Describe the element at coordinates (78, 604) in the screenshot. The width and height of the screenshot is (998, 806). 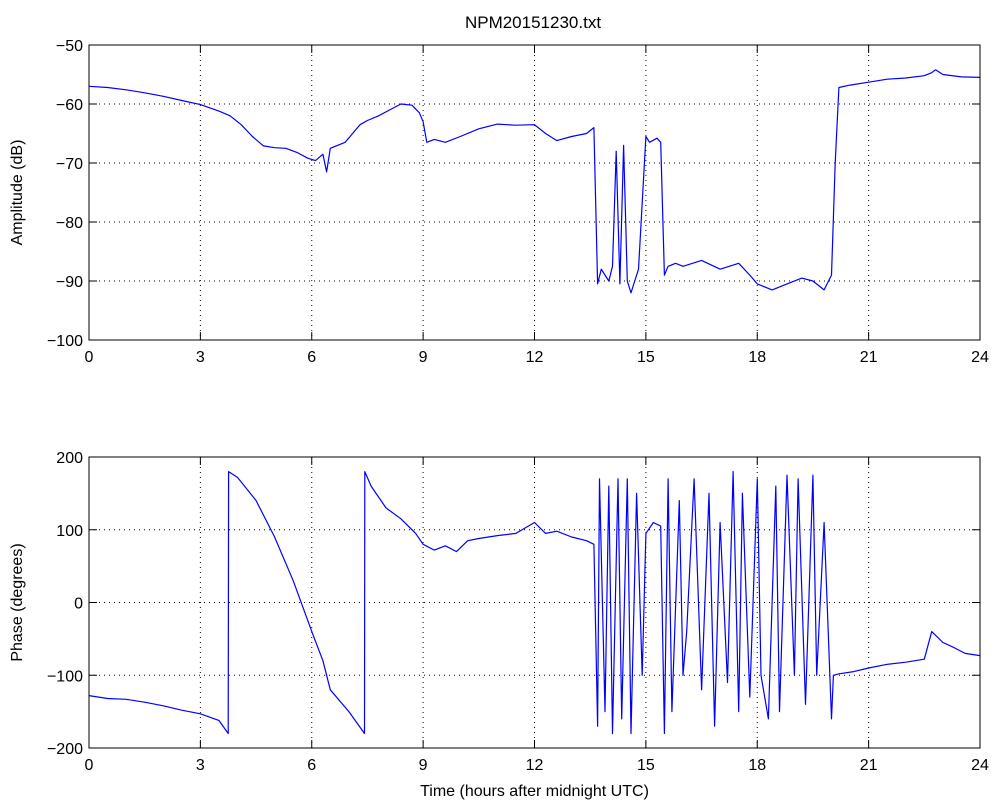
I see `phase-ytick-label: 0` at that location.